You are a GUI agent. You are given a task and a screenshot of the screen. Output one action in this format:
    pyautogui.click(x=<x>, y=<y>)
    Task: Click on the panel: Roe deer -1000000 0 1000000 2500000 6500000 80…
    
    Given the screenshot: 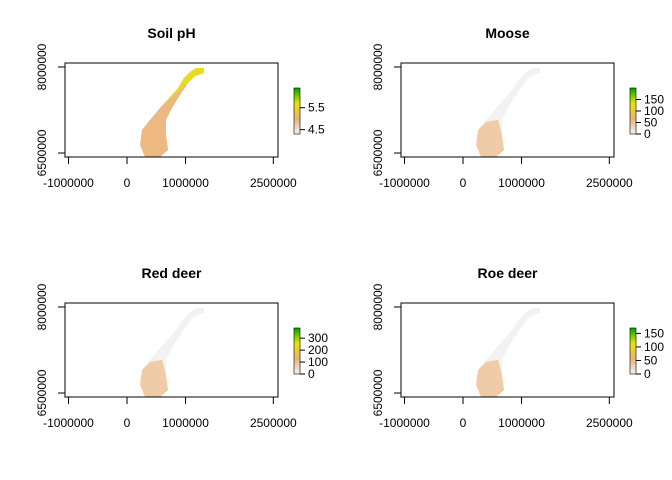 What is the action you would take?
    pyautogui.click(x=517, y=347)
    